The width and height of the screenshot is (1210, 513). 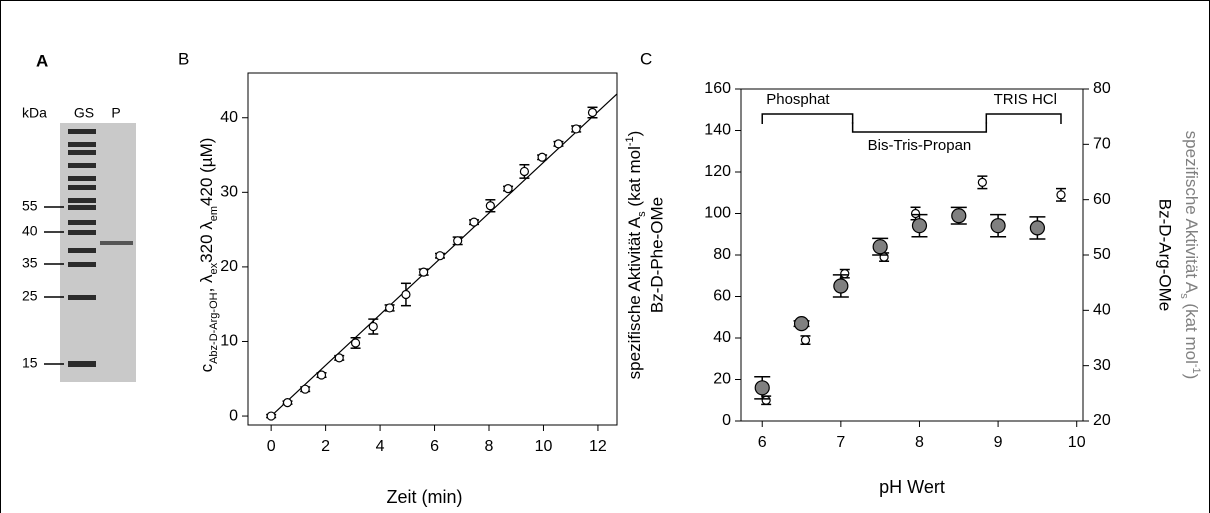 What do you see at coordinates (912, 487) in the screenshot?
I see `x-axis-label: pH Wert` at bounding box center [912, 487].